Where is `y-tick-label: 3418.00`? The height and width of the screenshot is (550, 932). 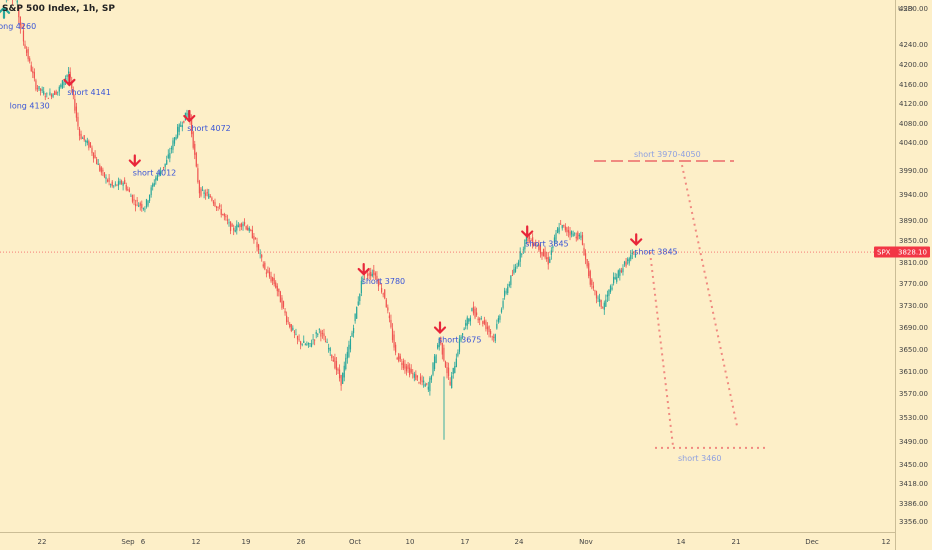
y-tick-label: 3418.00 is located at coordinates (913, 484).